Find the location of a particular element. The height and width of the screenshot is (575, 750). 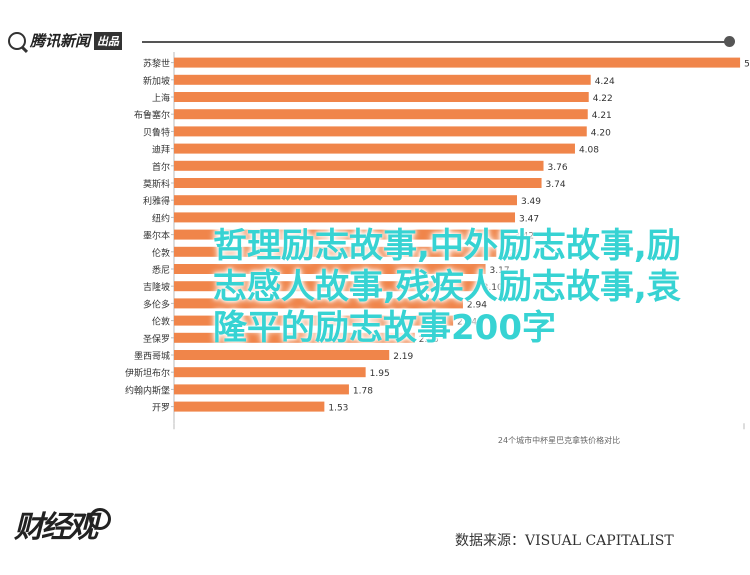

x-axis-label: 24个城市中杯星巴克拿铁价格对比 is located at coordinates (559, 440).